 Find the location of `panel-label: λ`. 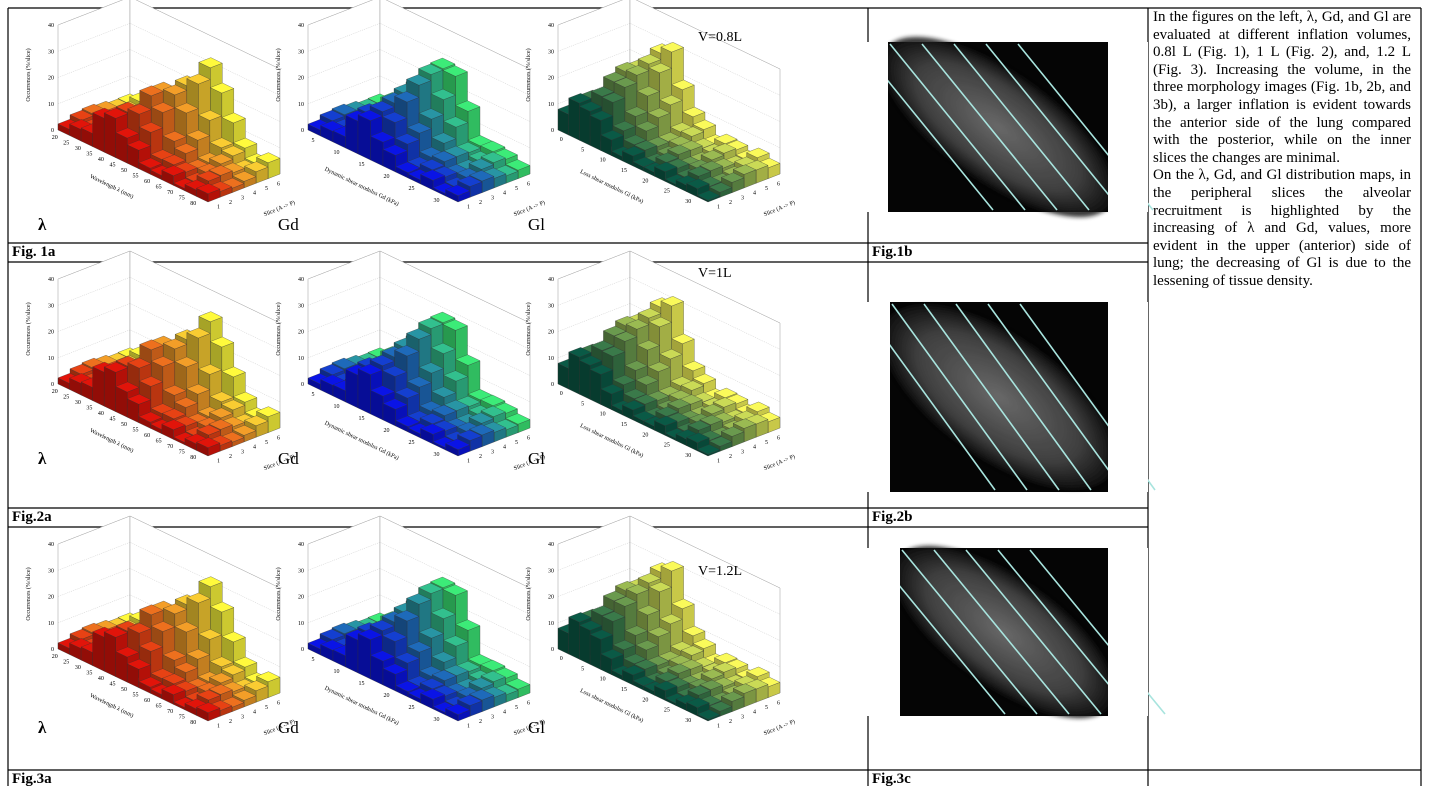

panel-label: λ is located at coordinates (42, 727).